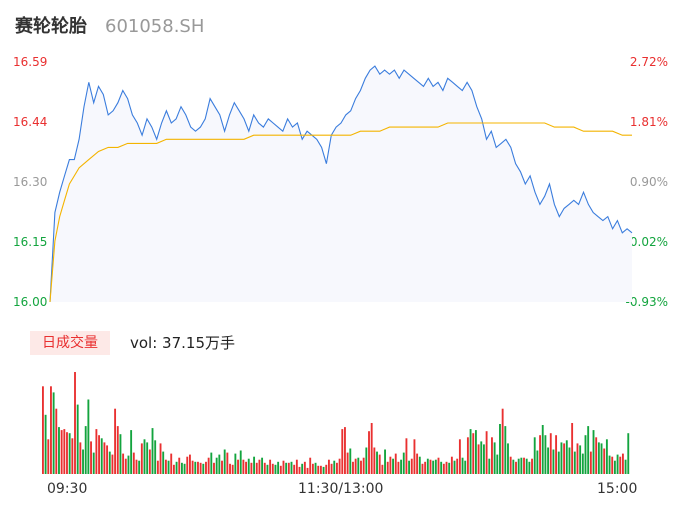 The image size is (686, 524). Describe the element at coordinates (617, 489) in the screenshot. I see `time-tick-label: 15:00` at that location.